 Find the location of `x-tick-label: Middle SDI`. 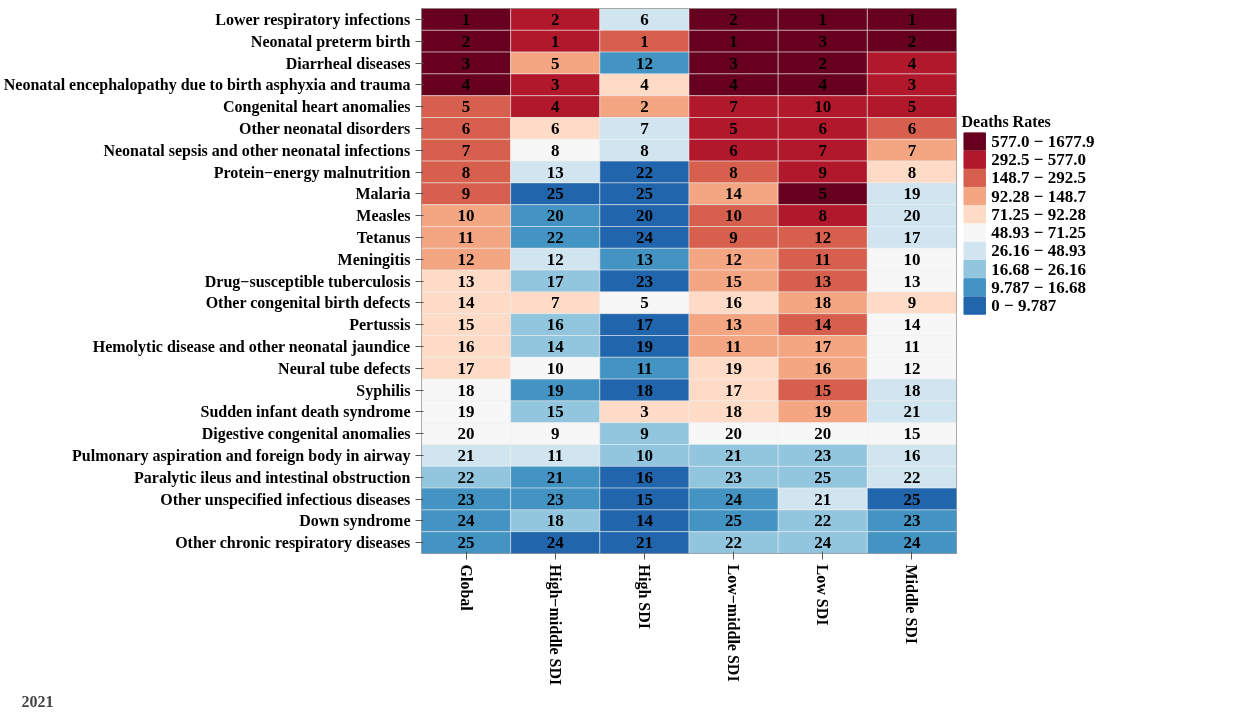

x-tick-label: Middle SDI is located at coordinates (912, 604).